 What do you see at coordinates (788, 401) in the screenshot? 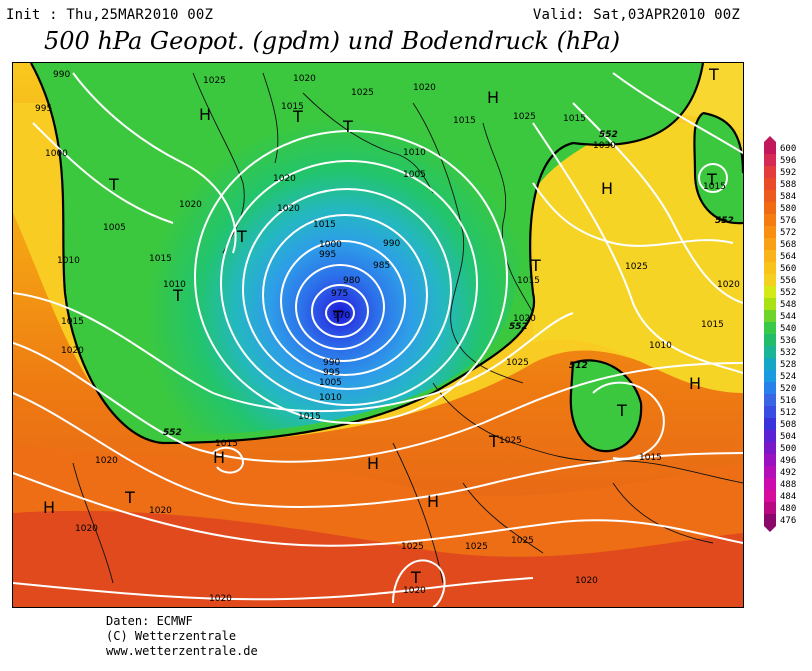
I see `legend-label: 516` at bounding box center [788, 401].